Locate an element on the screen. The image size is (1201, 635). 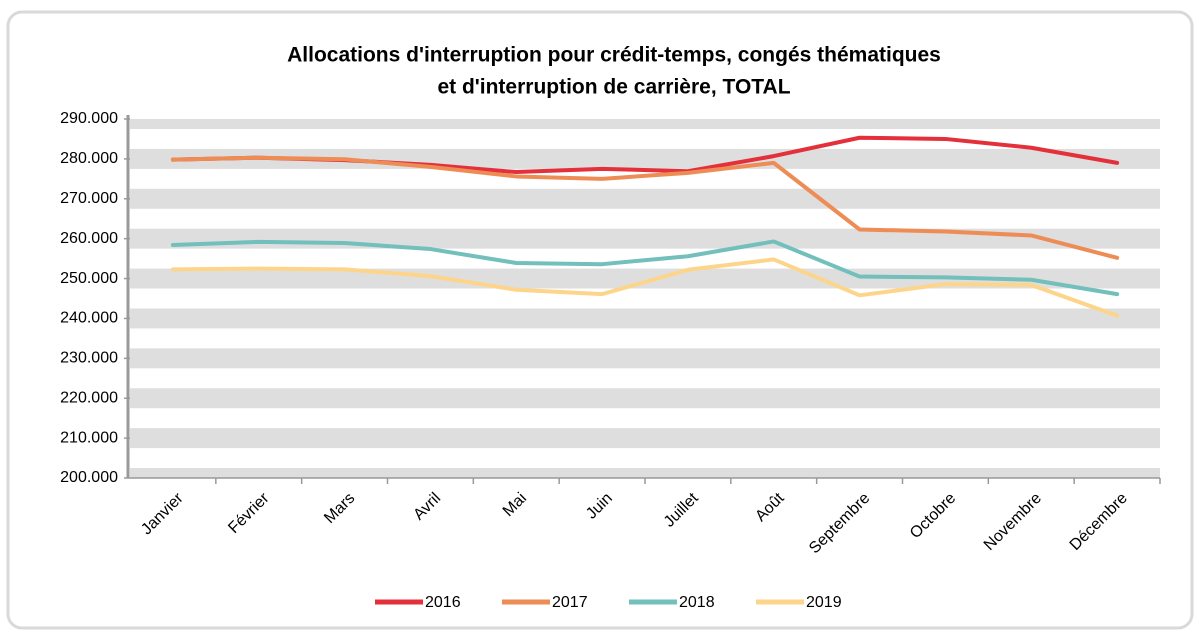
y-tick-label: 230.000 is located at coordinates (89, 358).